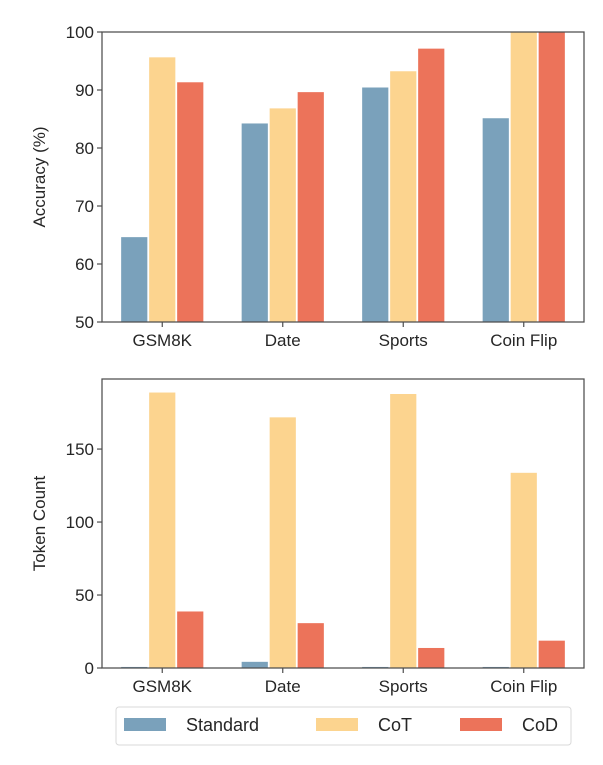 This screenshot has width=603, height=765. I want to click on accuracy-bar-standard-date, so click(254, 222).